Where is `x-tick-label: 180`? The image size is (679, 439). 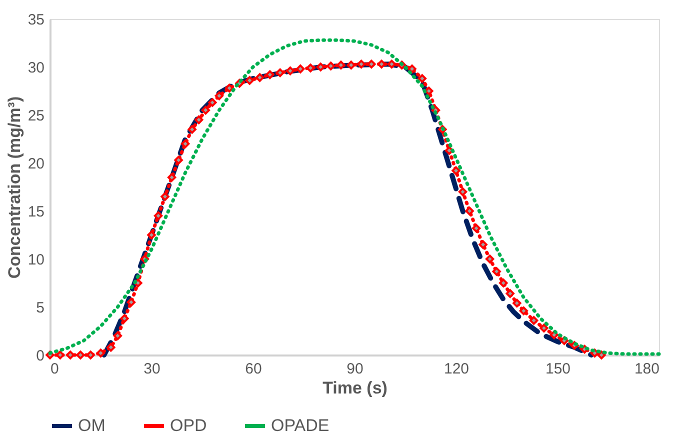 x-tick-label: 180 is located at coordinates (647, 369).